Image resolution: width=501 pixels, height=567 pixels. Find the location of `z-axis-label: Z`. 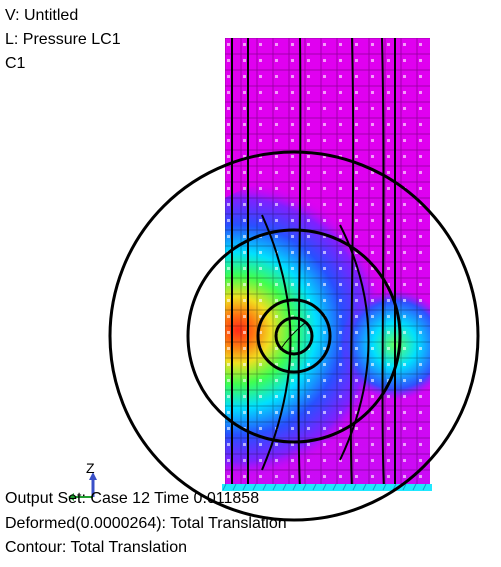

z-axis-label: Z is located at coordinates (90, 468).